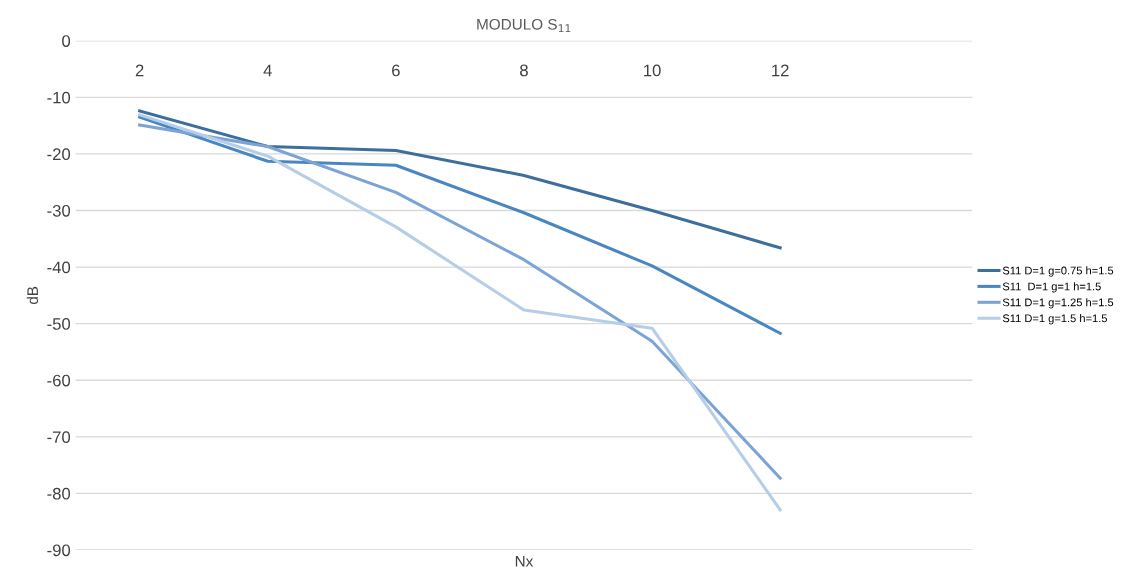  What do you see at coordinates (524, 70) in the screenshot?
I see `x-tick-label: 8` at bounding box center [524, 70].